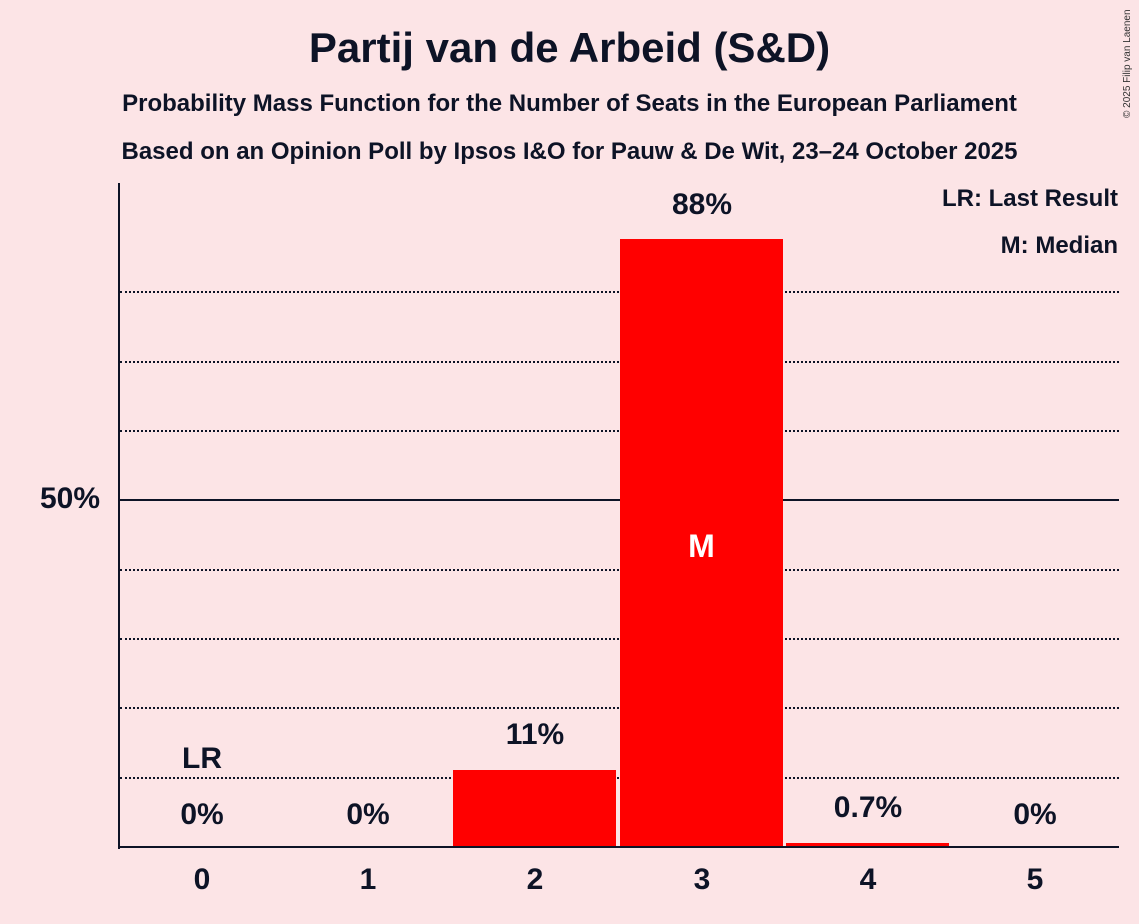 Image resolution: width=1139 pixels, height=924 pixels. I want to click on x-tick-5: 5, so click(1035, 879).